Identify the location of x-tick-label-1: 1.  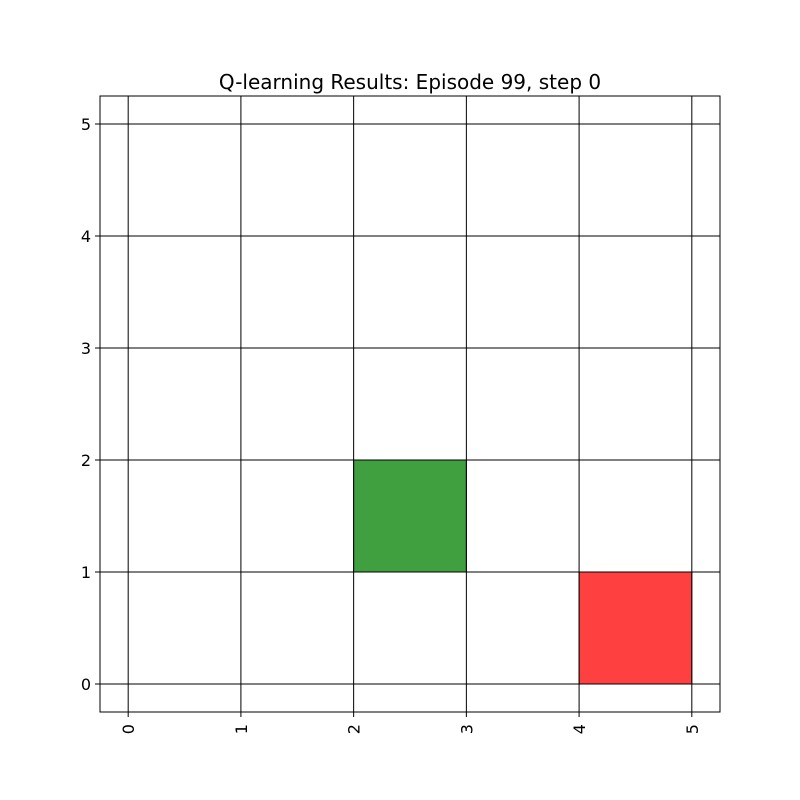
(241, 729).